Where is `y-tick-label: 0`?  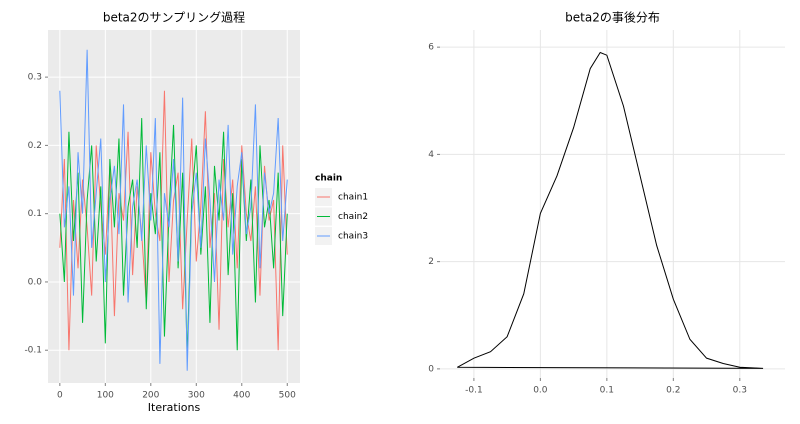 y-tick-label: 0 is located at coordinates (431, 369).